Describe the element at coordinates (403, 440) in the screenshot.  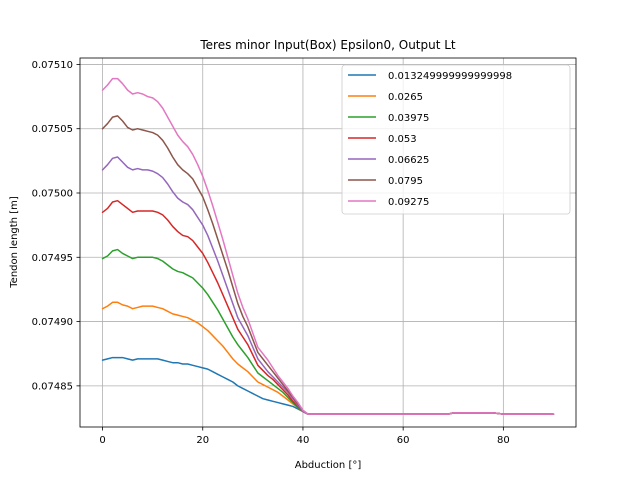
I see `x-tick-label: 60` at that location.